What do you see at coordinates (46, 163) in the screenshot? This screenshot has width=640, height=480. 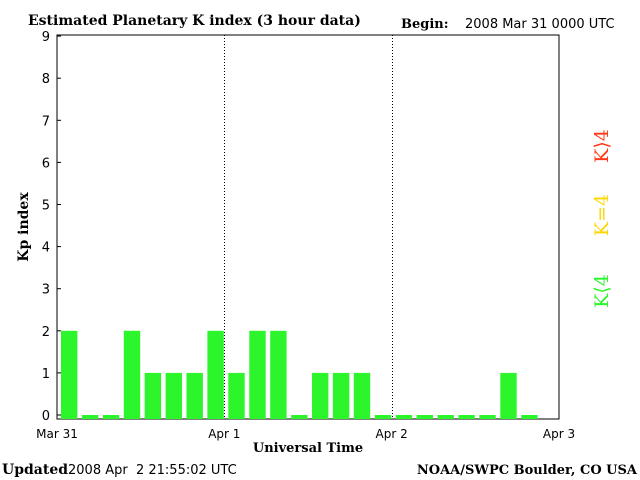 I see `y-tick-label: 6` at bounding box center [46, 163].